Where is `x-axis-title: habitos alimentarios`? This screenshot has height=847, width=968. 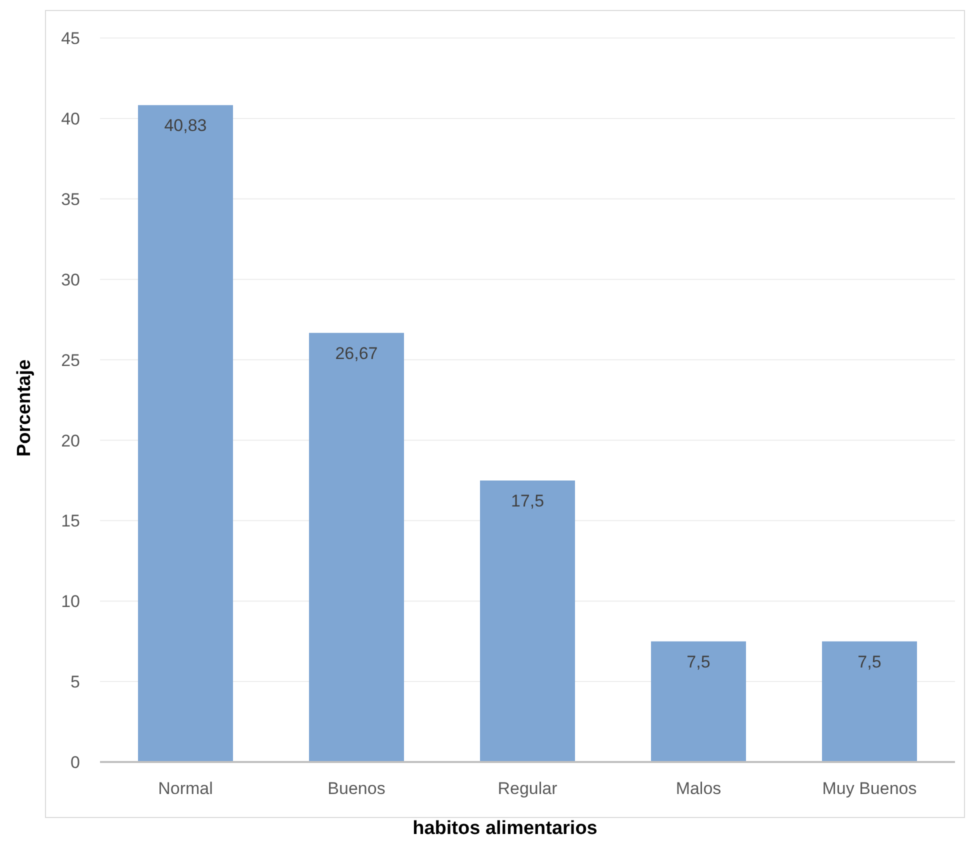
x-axis-title: habitos alimentarios is located at coordinates (505, 829).